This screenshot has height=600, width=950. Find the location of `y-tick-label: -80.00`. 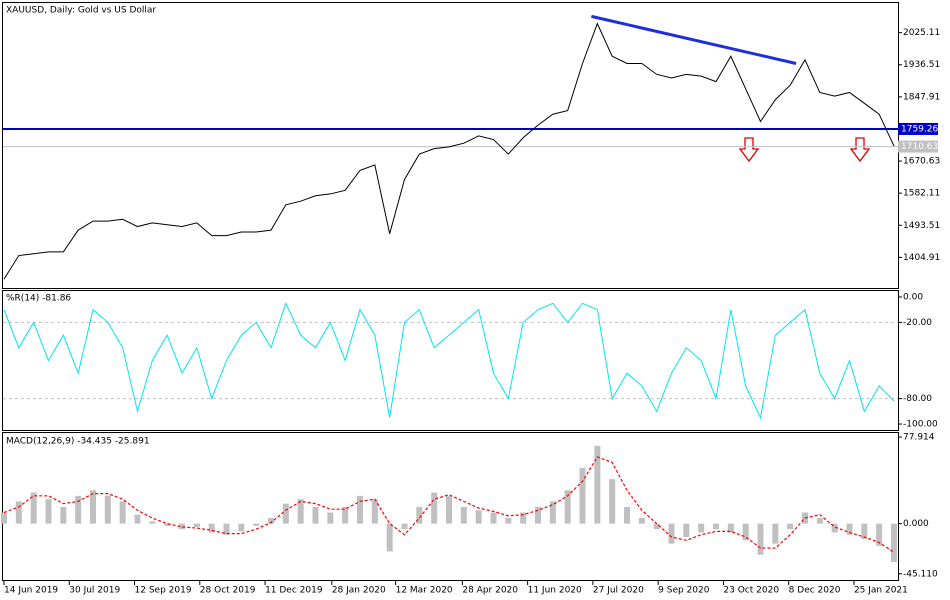

y-tick-label: -80.00 is located at coordinates (917, 399).